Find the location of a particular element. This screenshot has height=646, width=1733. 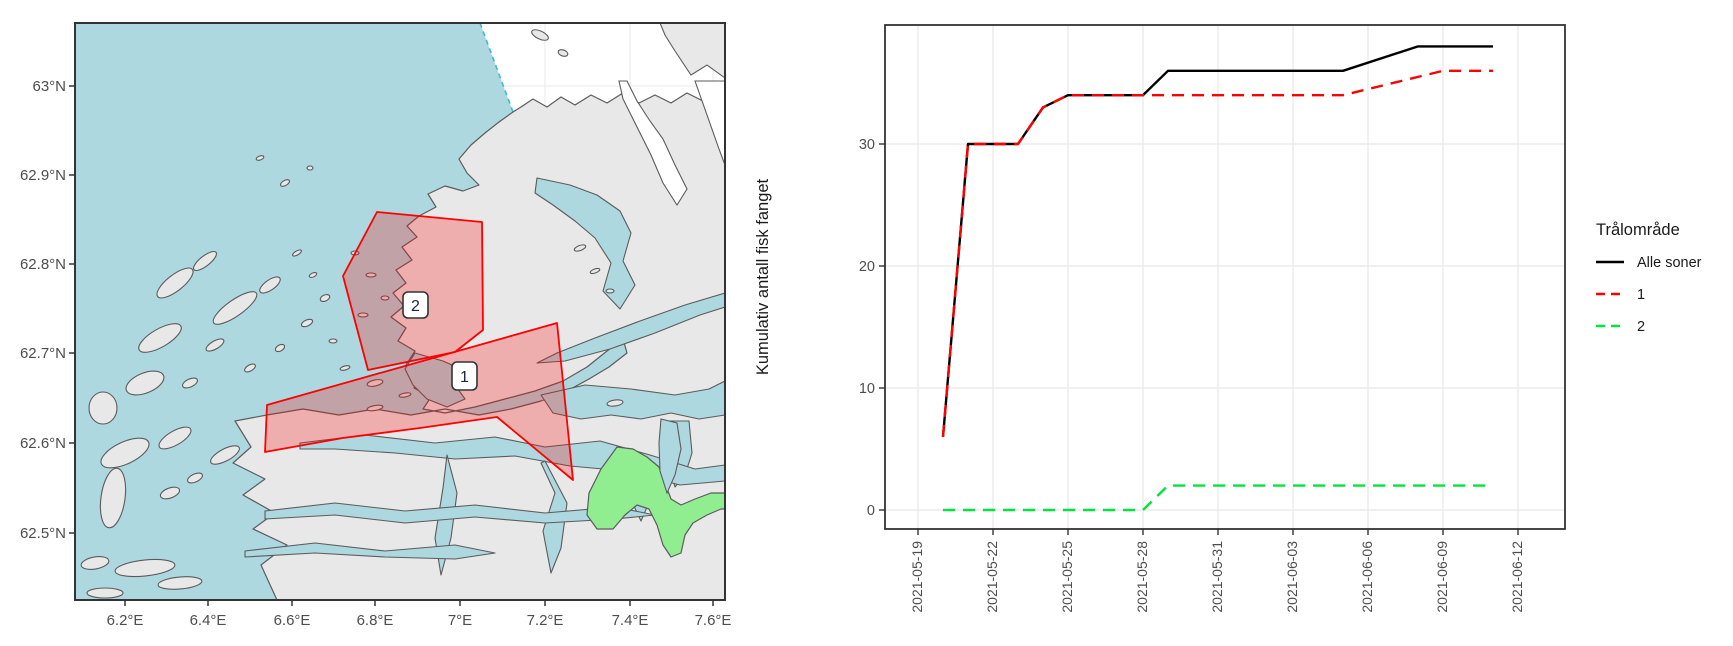

legend-label-2: 2 is located at coordinates (1641, 327).